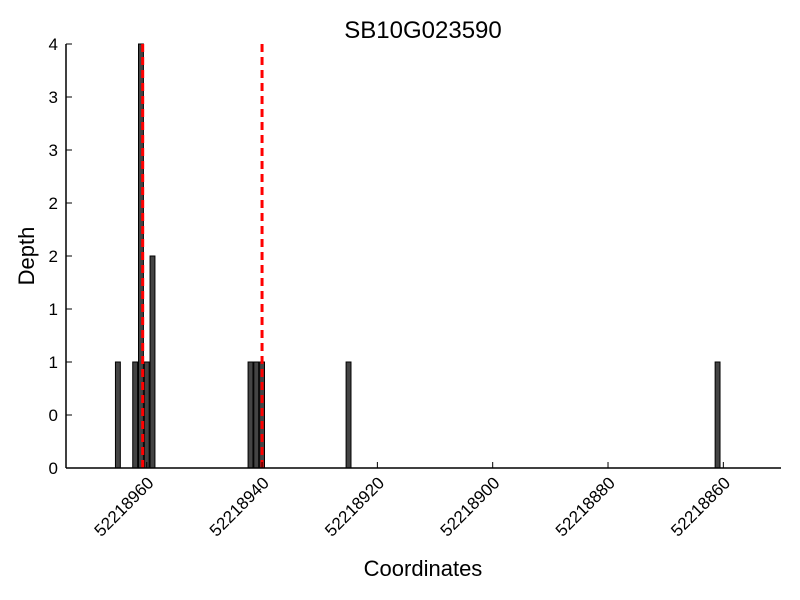  I want to click on y-tick-label: 4, so click(53, 44).